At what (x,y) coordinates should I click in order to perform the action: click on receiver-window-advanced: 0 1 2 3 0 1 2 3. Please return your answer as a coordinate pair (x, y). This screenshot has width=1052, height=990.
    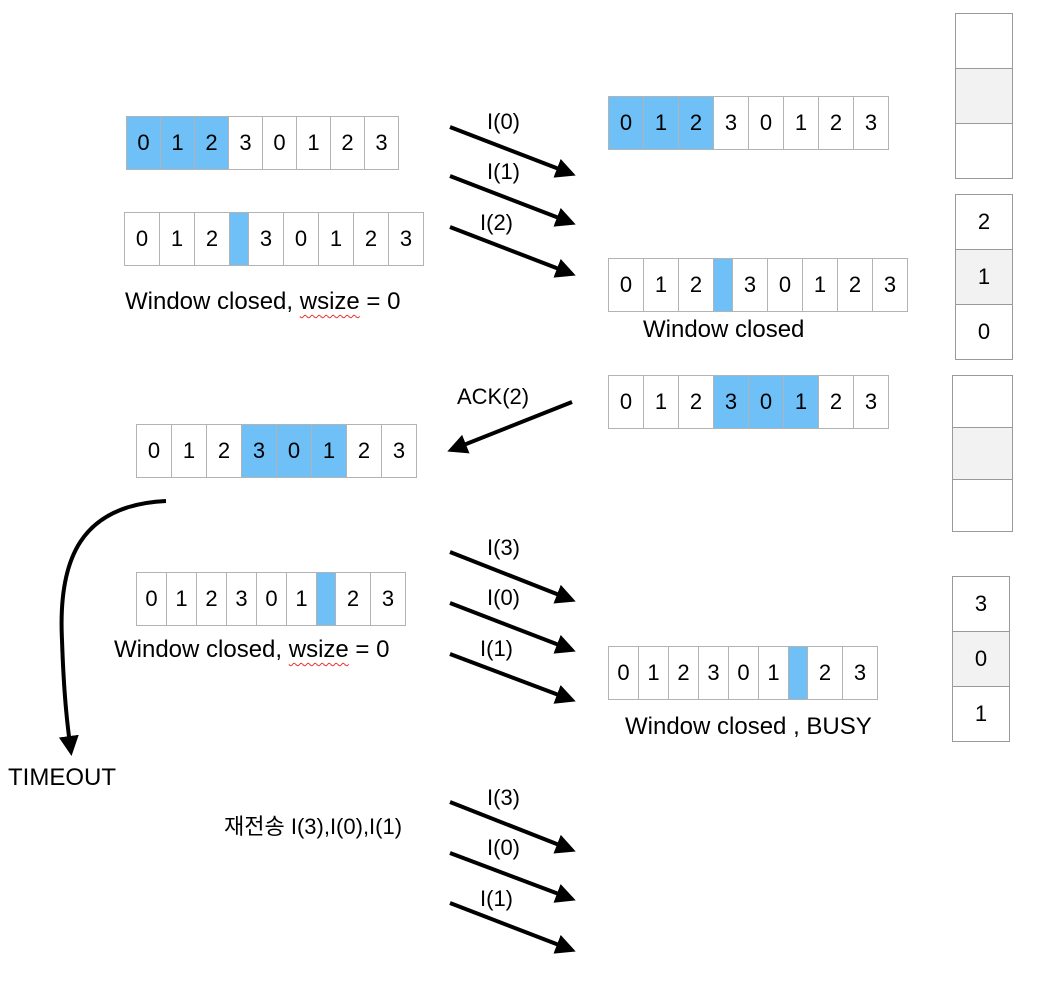
    Looking at the image, I should click on (748, 402).